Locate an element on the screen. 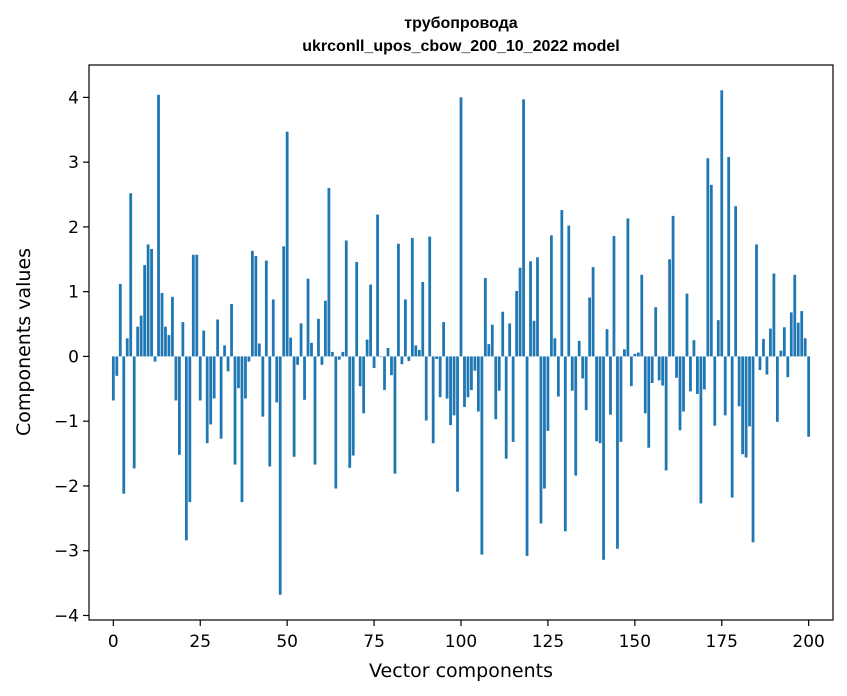  y-axis: −4 −3 −2 −1 0 1 2 3 4 is located at coordinates (71, 357).